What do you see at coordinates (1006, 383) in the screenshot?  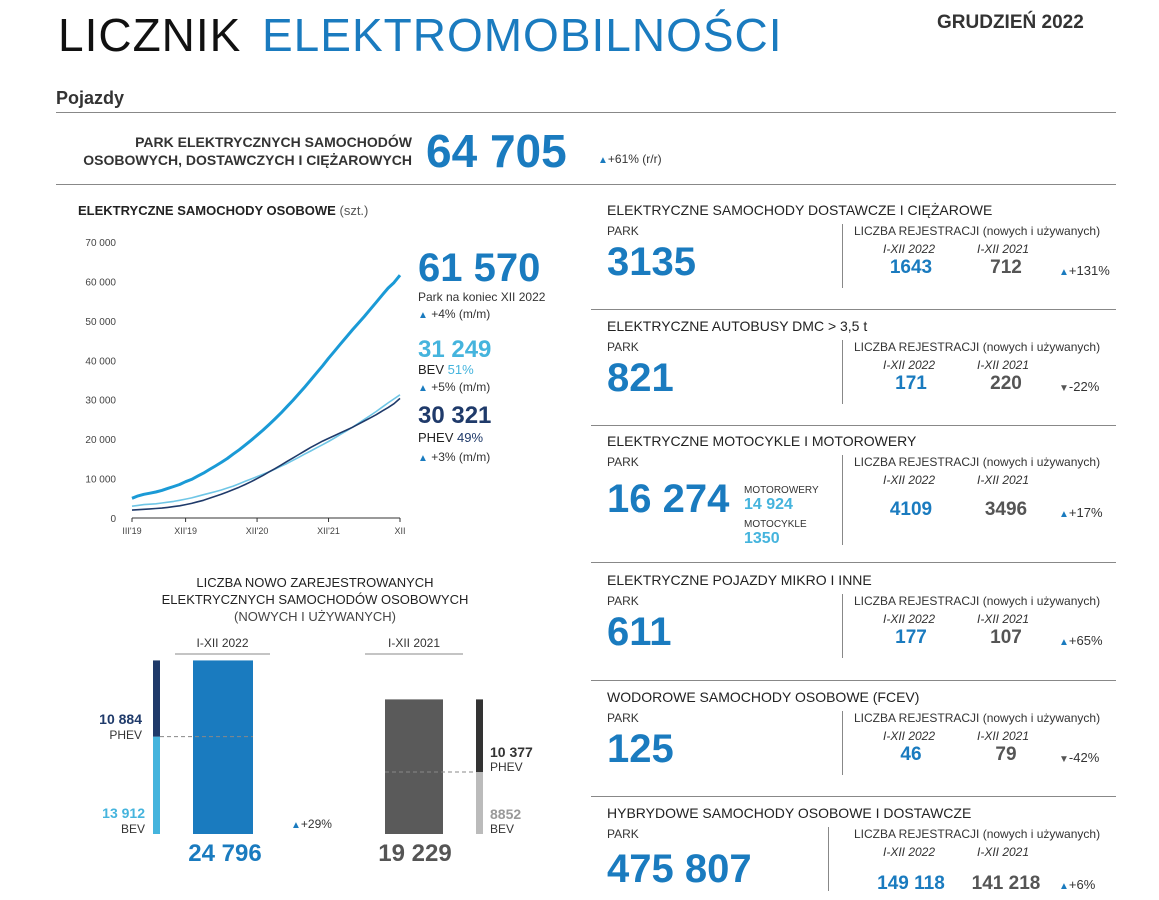 I see `reg-2021-value: 220` at bounding box center [1006, 383].